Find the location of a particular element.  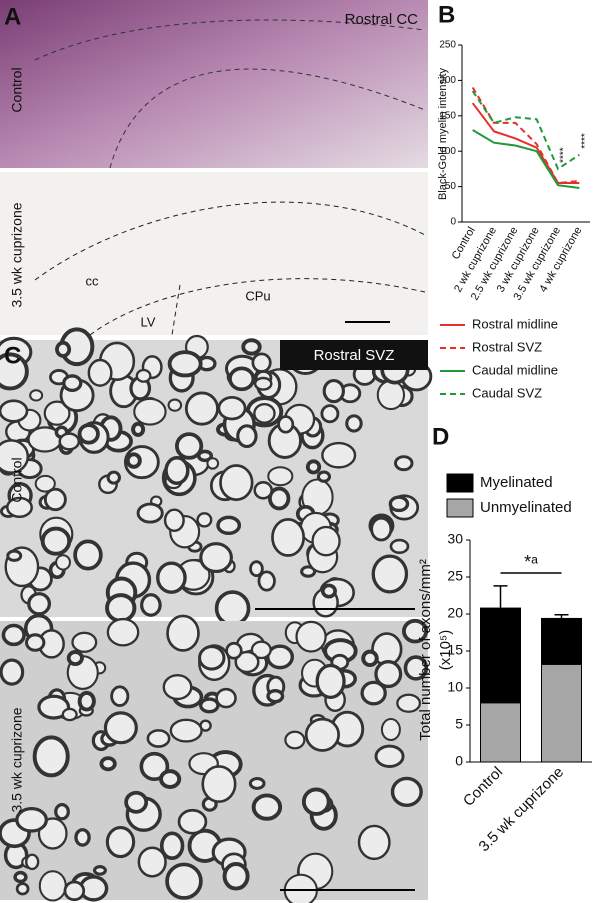

y-tick-label: 5 is located at coordinates (459, 724).